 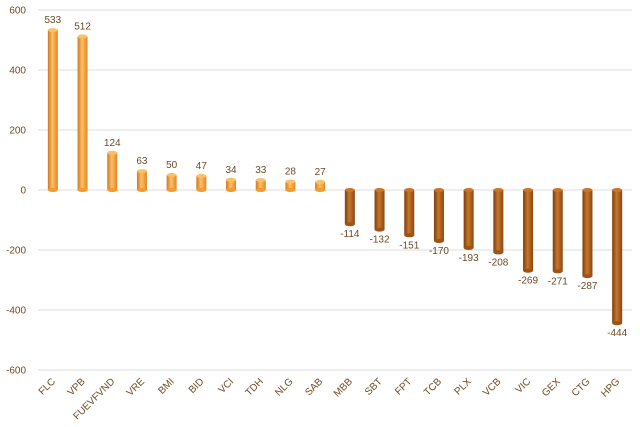 I want to click on bar-base-tdh, so click(x=260, y=190).